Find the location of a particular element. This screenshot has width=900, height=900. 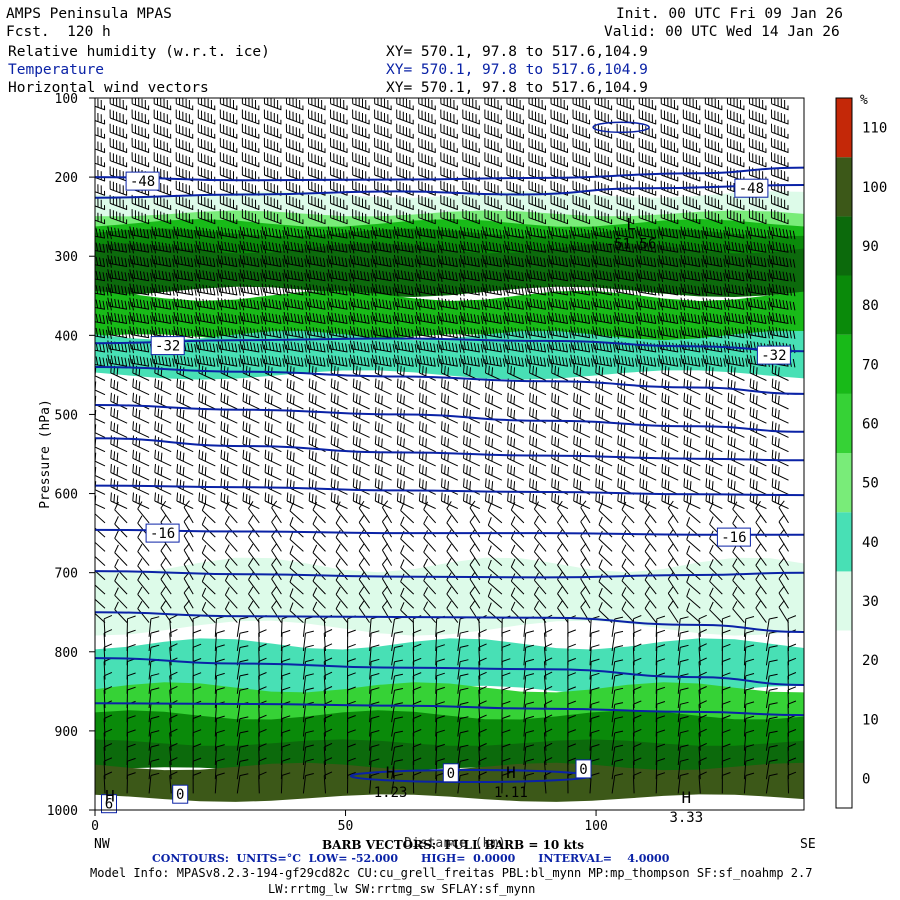

y-tick-label-6: 700 is located at coordinates (66, 574).